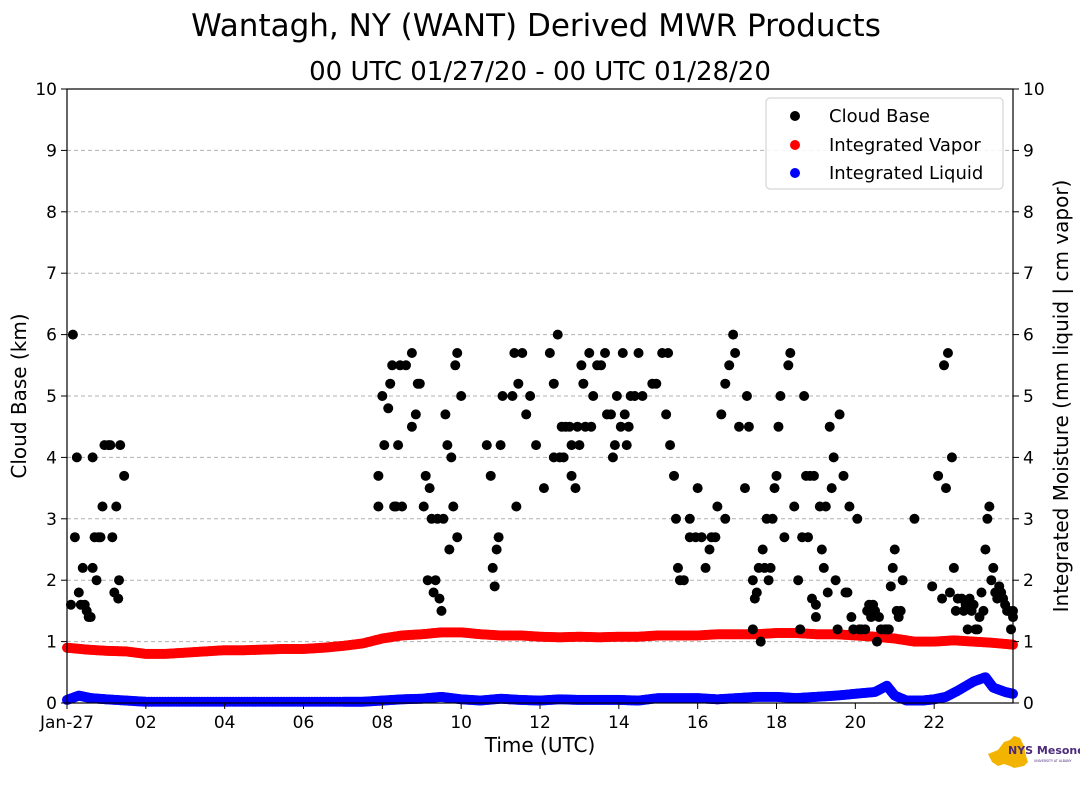 This screenshot has width=1089, height=804. I want to click on x-tick-label: 18, so click(777, 723).